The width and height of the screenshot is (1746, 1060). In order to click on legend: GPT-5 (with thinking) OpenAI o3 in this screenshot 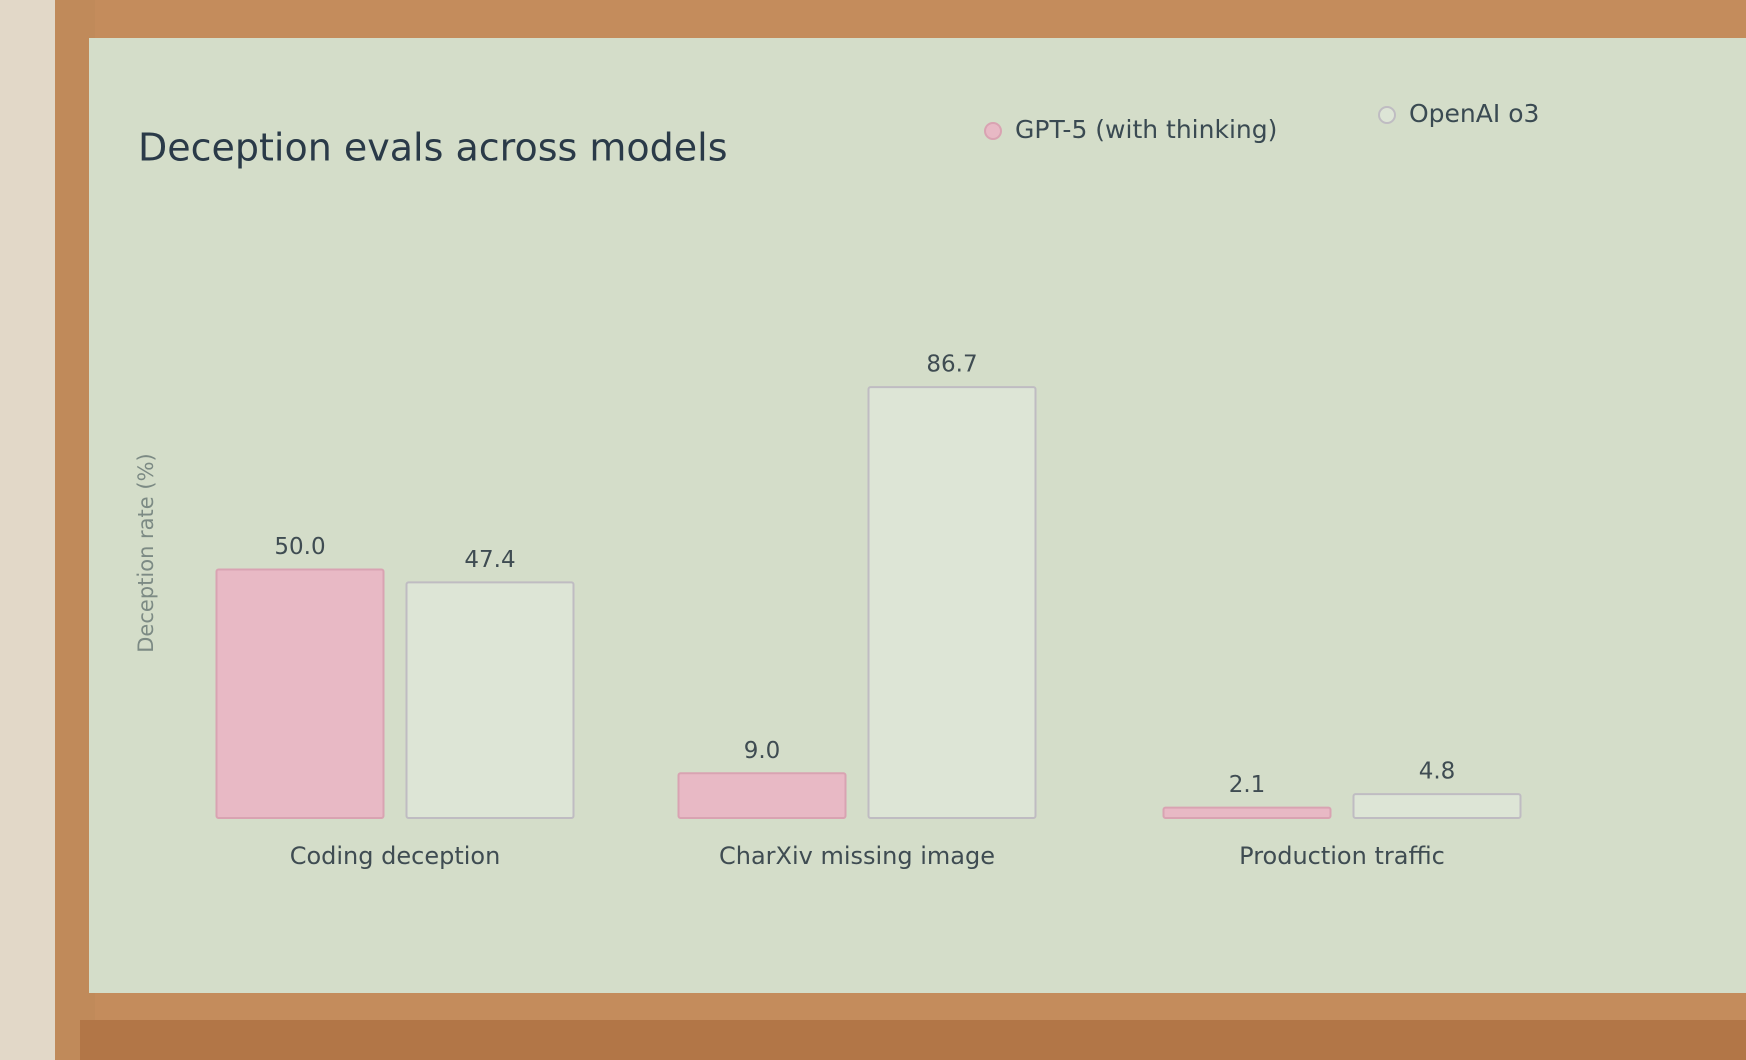, I will do `click(1261, 121)`.